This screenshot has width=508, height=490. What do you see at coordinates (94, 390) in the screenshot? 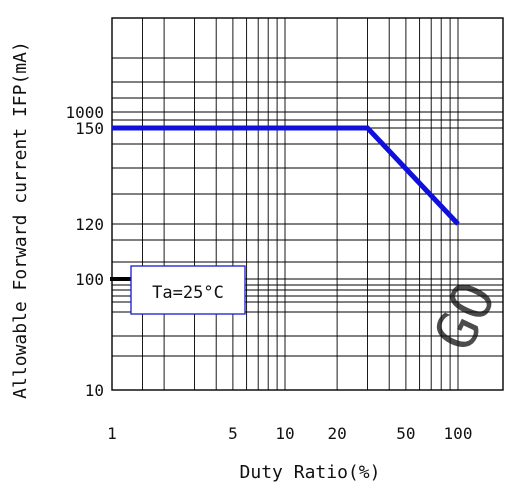
I see `y-tick-label: 10` at bounding box center [94, 390].